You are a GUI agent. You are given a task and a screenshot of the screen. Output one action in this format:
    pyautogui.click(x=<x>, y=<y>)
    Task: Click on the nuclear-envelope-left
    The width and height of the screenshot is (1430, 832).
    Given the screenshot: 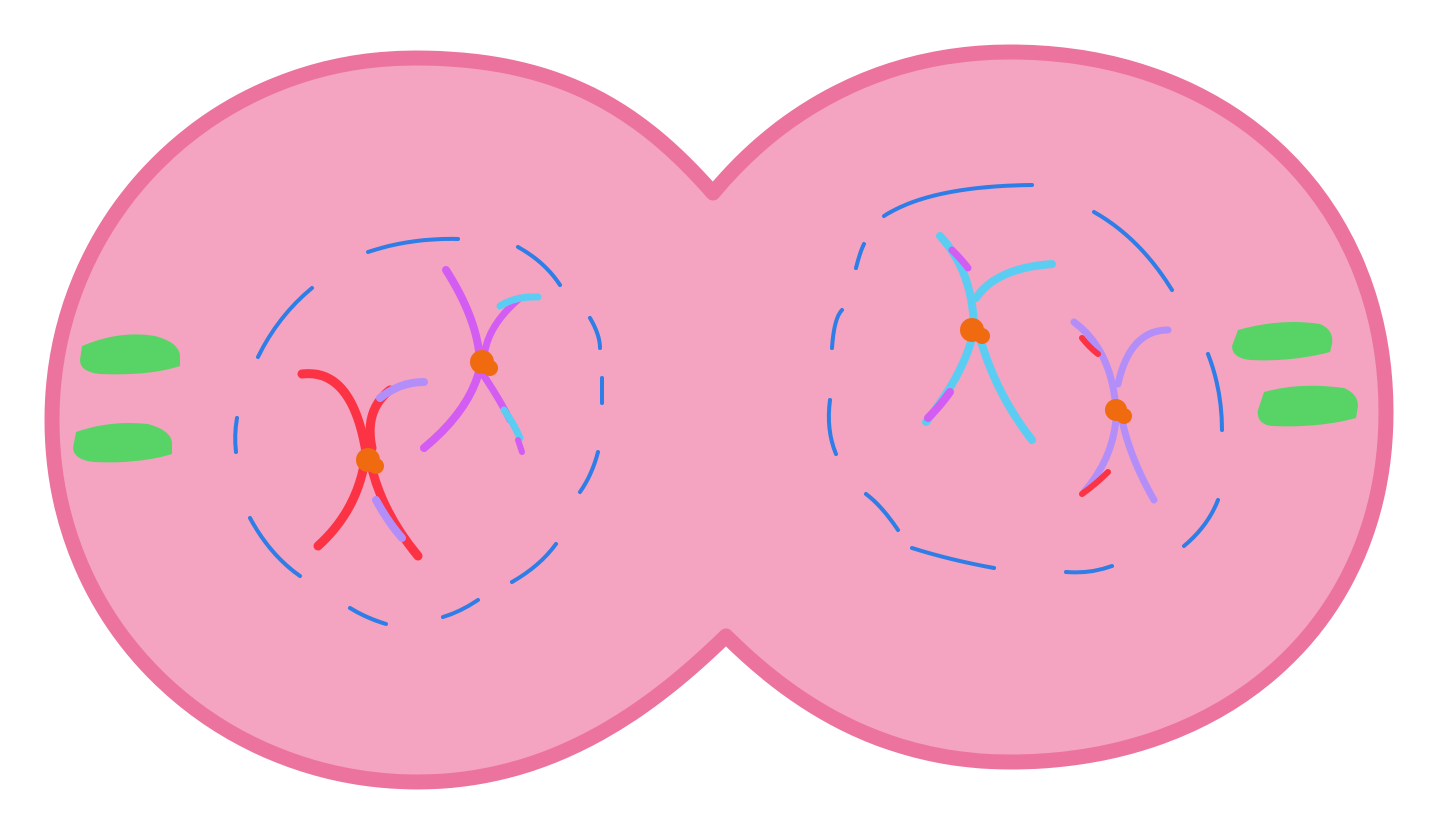 What is the action you would take?
    pyautogui.click(x=418, y=431)
    